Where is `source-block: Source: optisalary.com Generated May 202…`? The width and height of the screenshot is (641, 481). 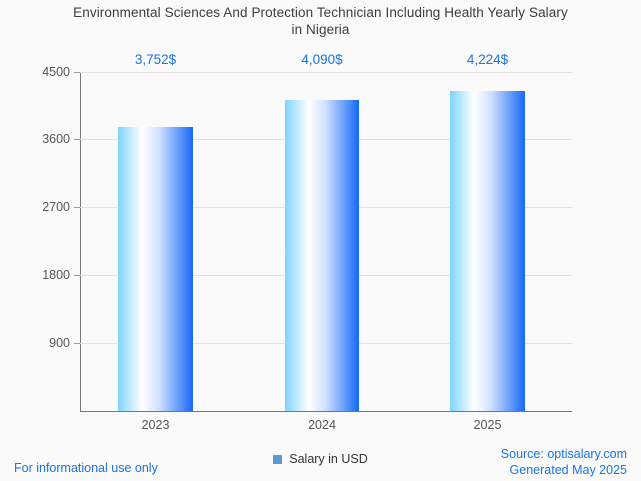
source-block: Source: optisalary.com Generated May 202… is located at coordinates (564, 462).